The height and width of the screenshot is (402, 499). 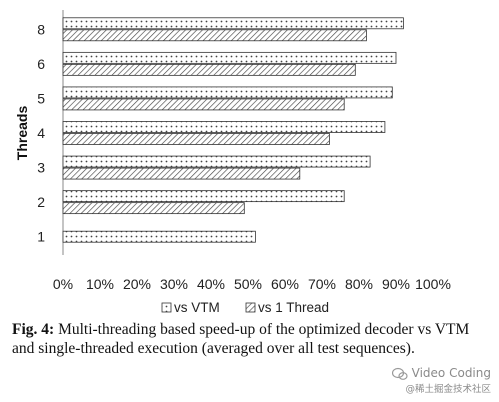 What do you see at coordinates (451, 373) in the screenshot?
I see `watermark-line1: Video Coding` at bounding box center [451, 373].